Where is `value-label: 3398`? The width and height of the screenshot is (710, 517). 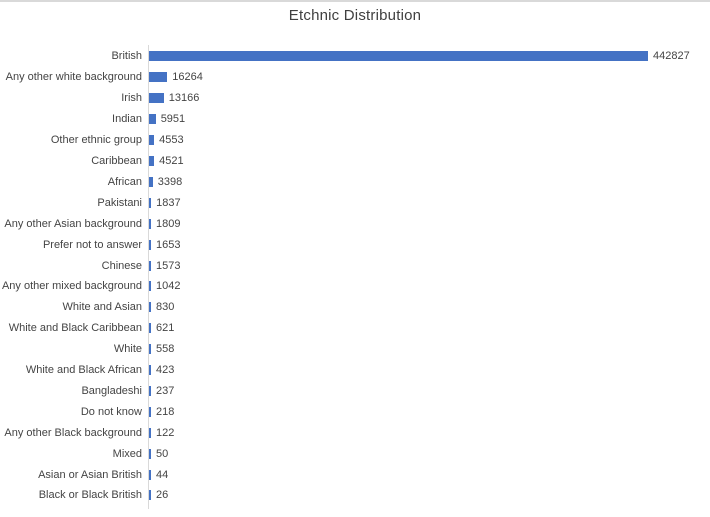
value-label: 3398 is located at coordinates (170, 181).